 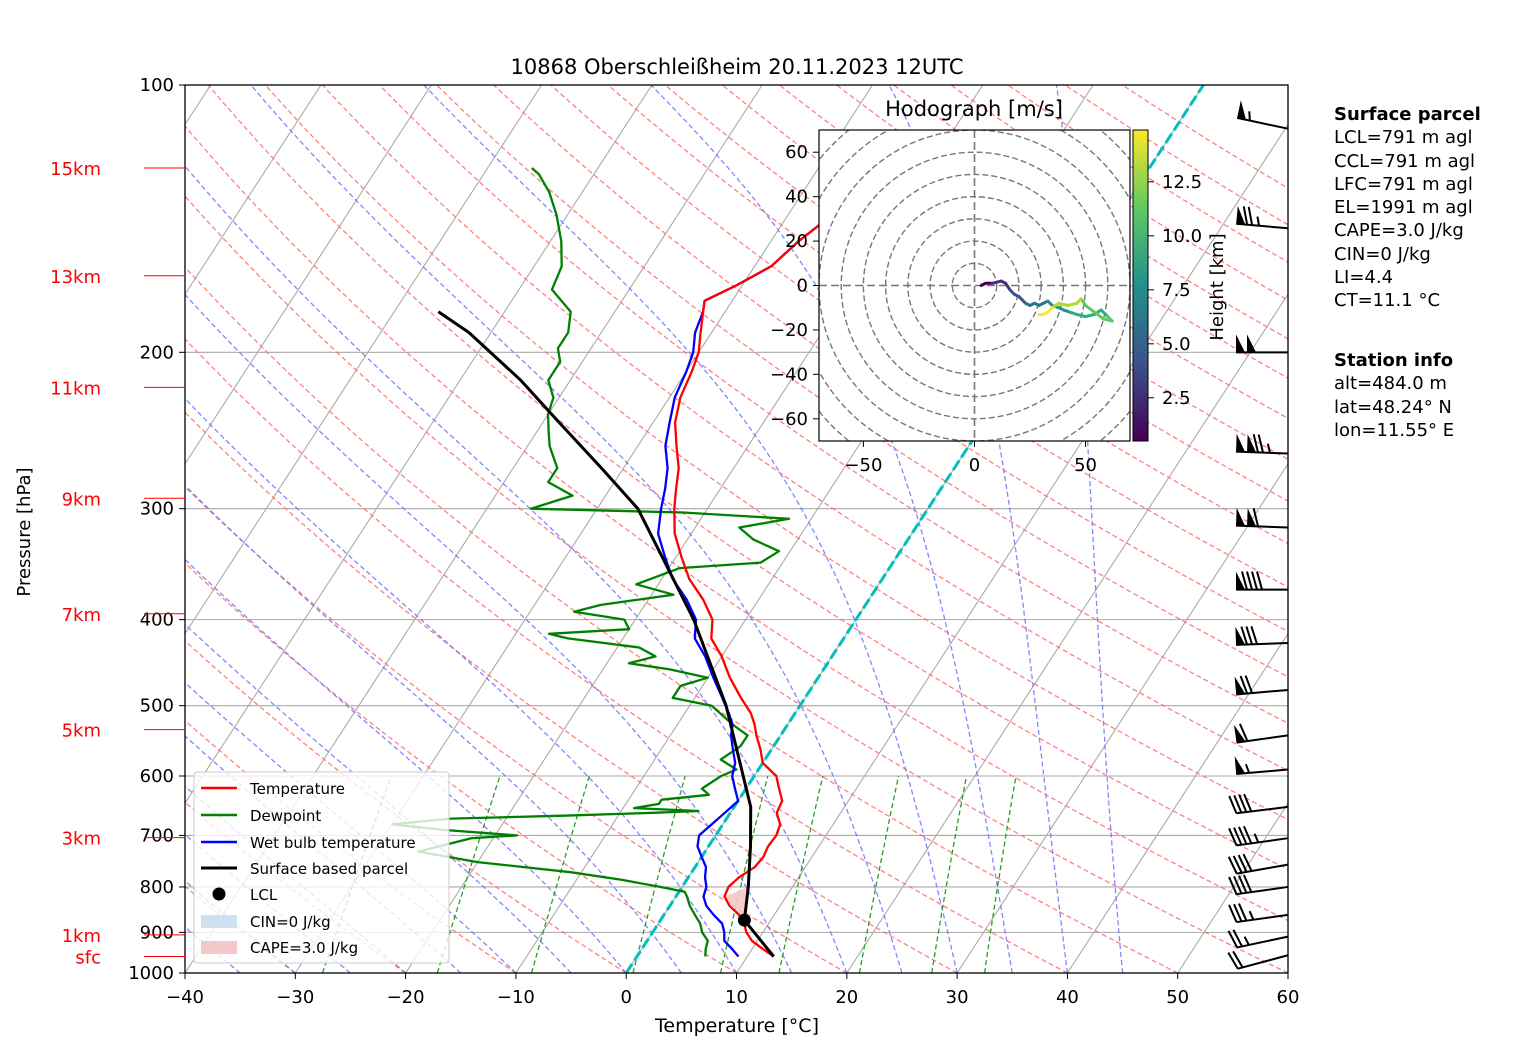 What do you see at coordinates (846, 997) in the screenshot?
I see `x-tick-label: 20` at bounding box center [846, 997].